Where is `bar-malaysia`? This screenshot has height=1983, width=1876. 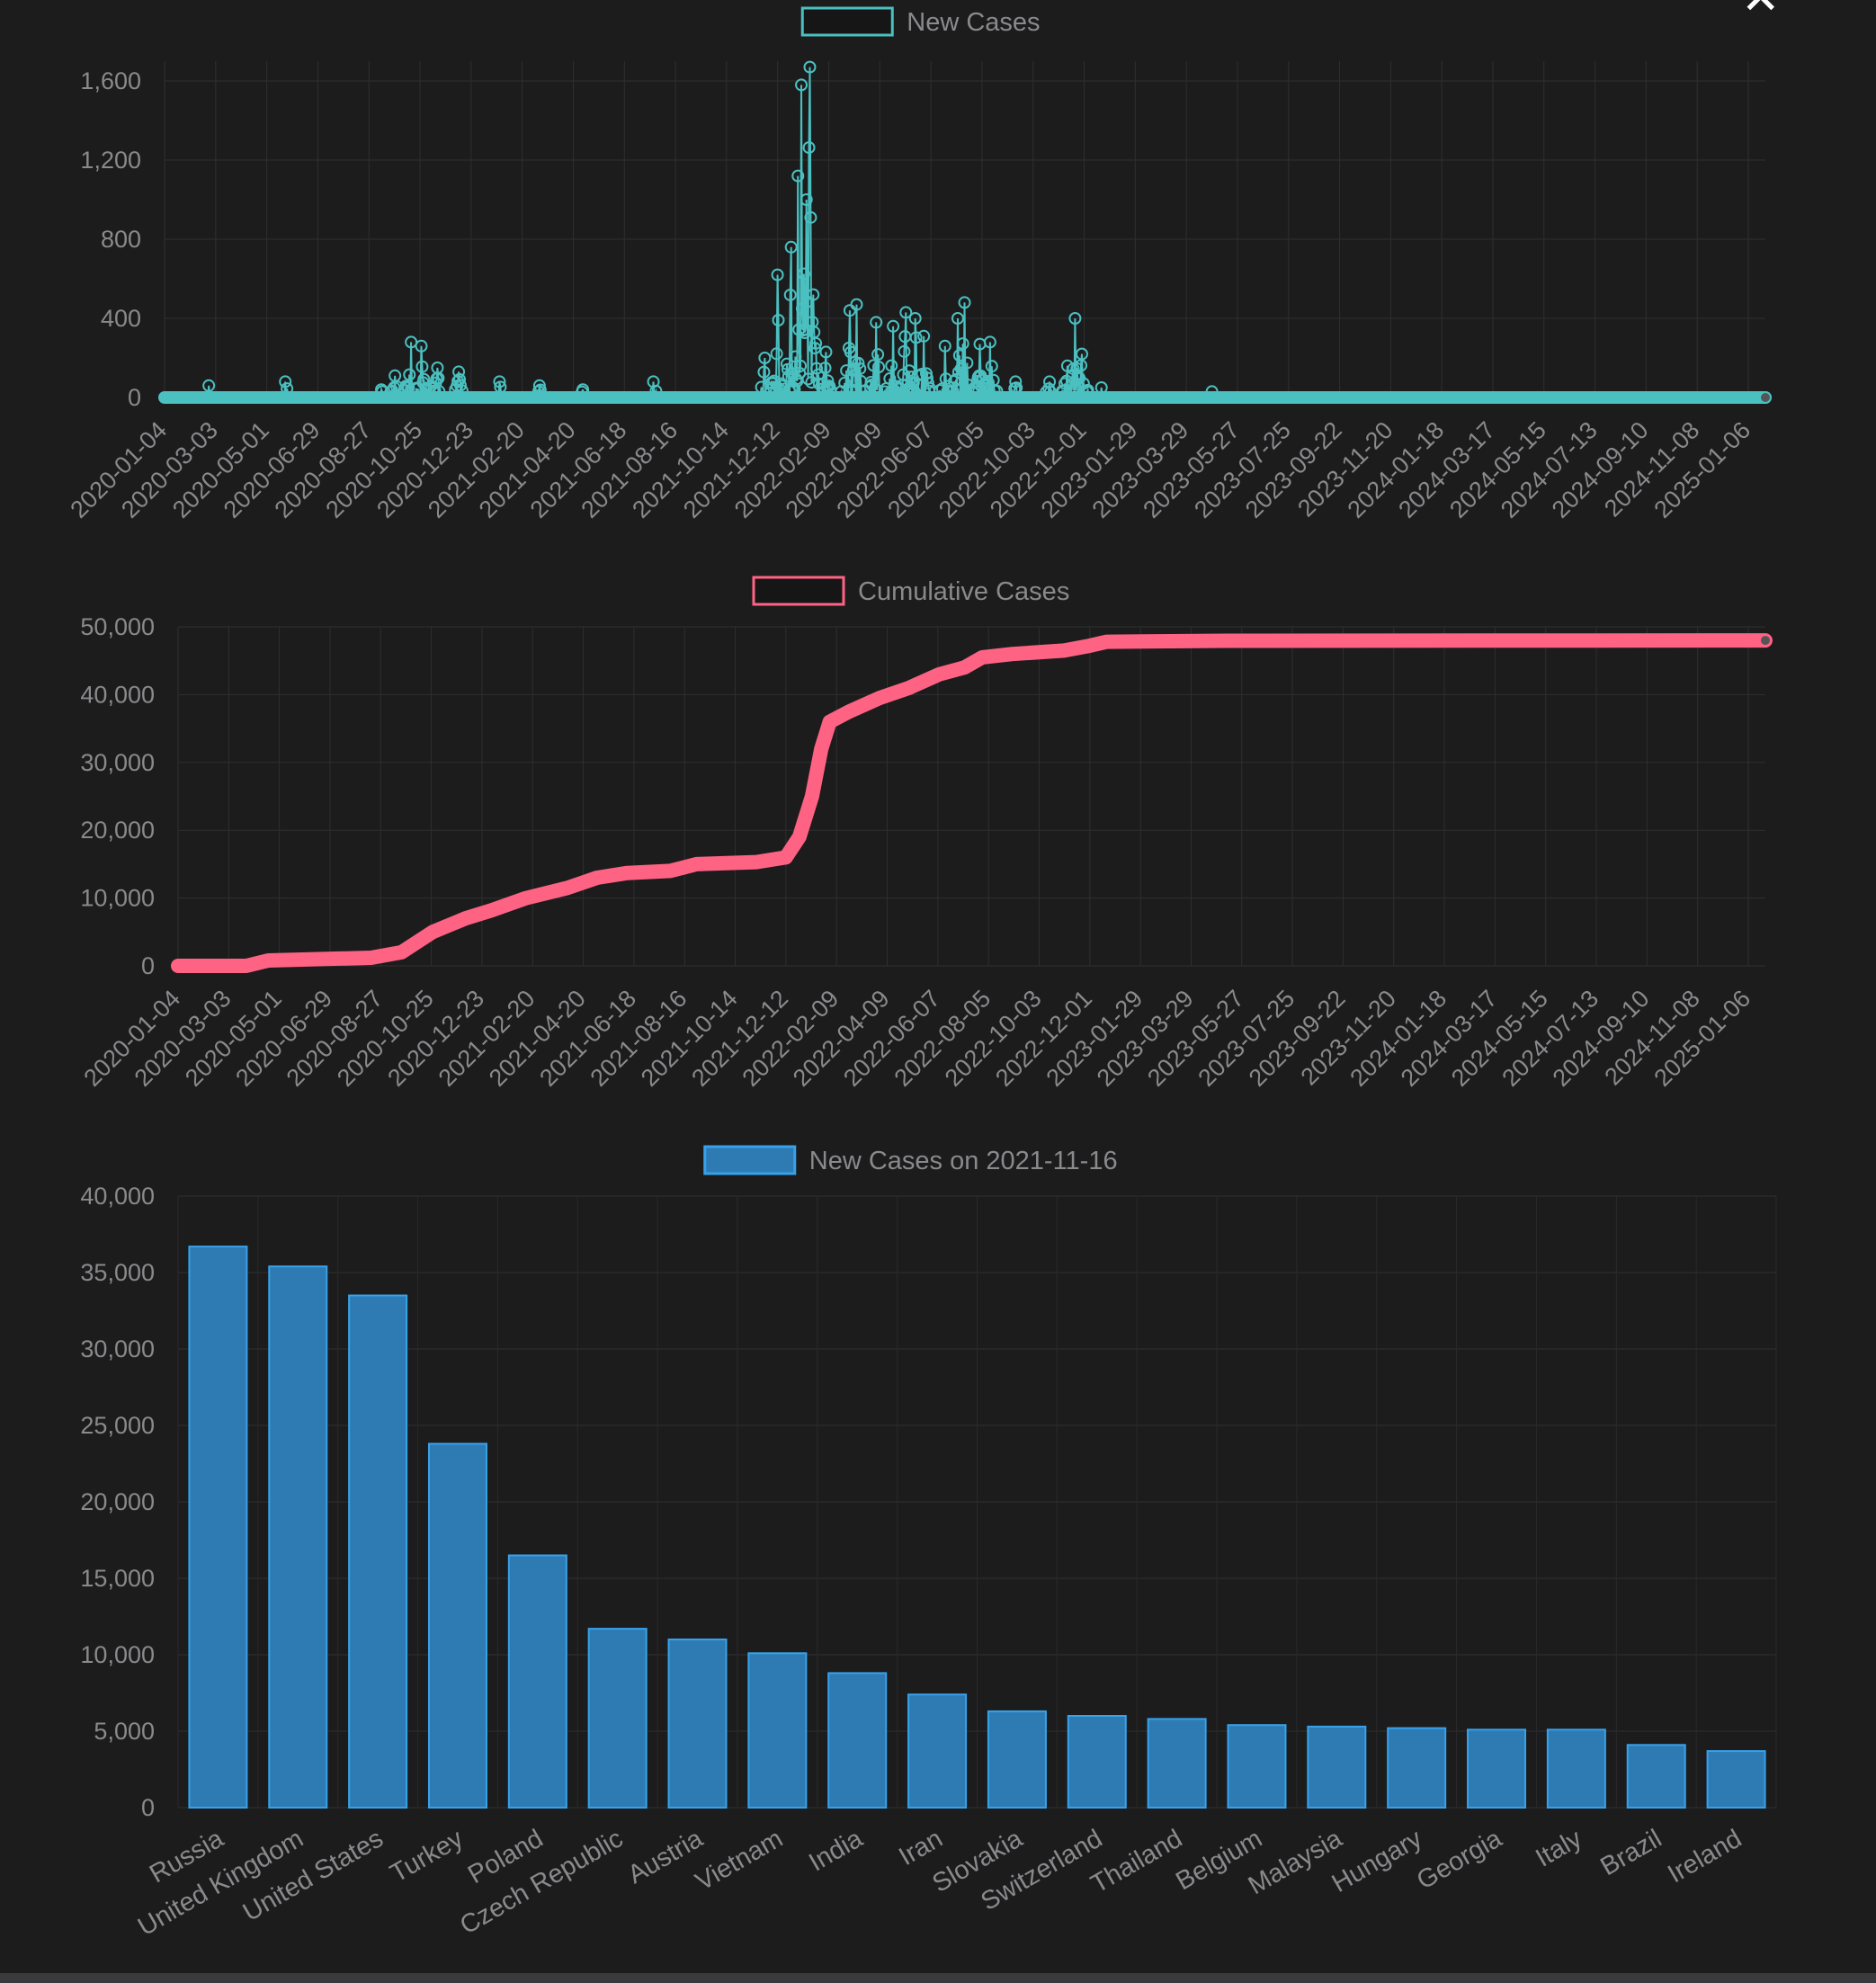
bar-malaysia is located at coordinates (1337, 1767).